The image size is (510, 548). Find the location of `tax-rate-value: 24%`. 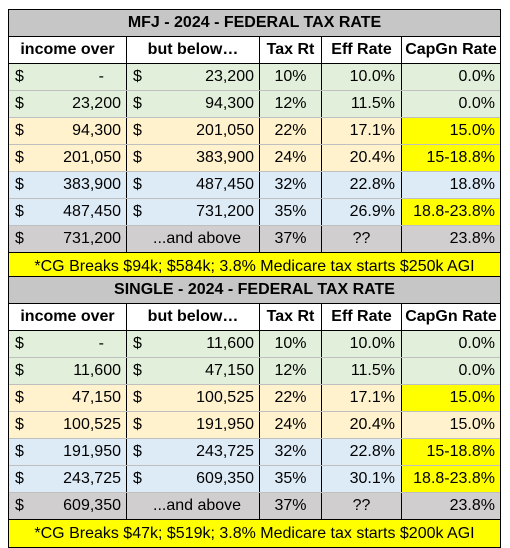

tax-rate-value: 24% is located at coordinates (291, 158).